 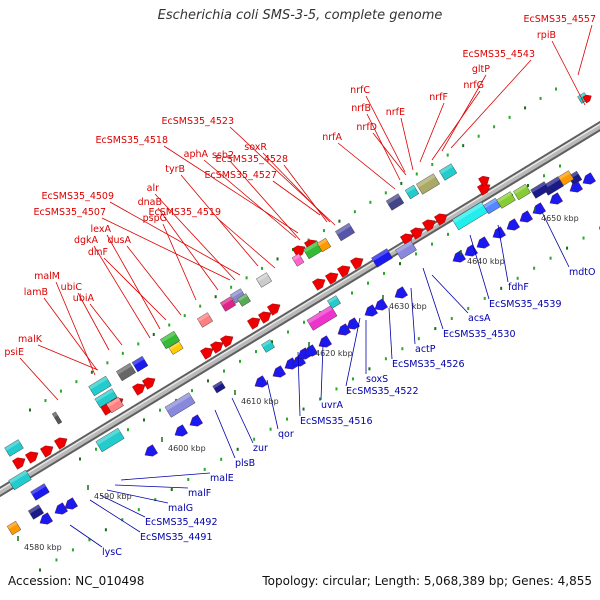 I want to click on gene-label: uvrA, so click(x=332, y=405).